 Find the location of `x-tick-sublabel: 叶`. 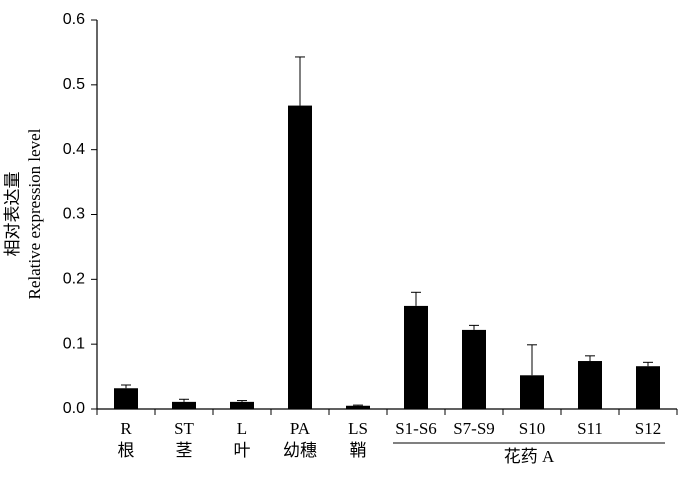

x-tick-sublabel: 叶 is located at coordinates (242, 450).